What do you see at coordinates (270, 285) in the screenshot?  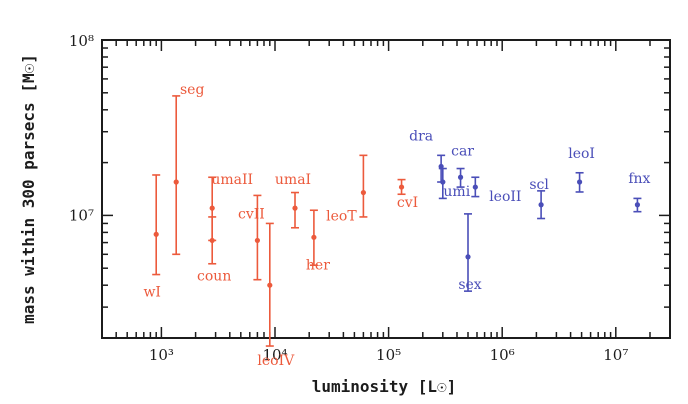 I see `data-point-leoIV` at bounding box center [270, 285].